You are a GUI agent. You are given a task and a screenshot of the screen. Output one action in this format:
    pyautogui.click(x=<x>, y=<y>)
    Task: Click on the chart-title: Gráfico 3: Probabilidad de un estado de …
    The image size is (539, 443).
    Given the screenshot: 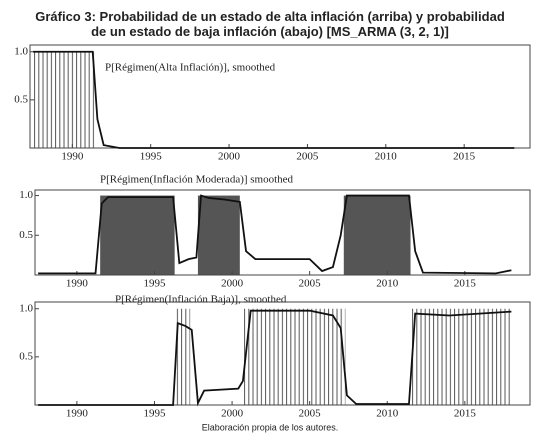 What is the action you would take?
    pyautogui.click(x=270, y=24)
    